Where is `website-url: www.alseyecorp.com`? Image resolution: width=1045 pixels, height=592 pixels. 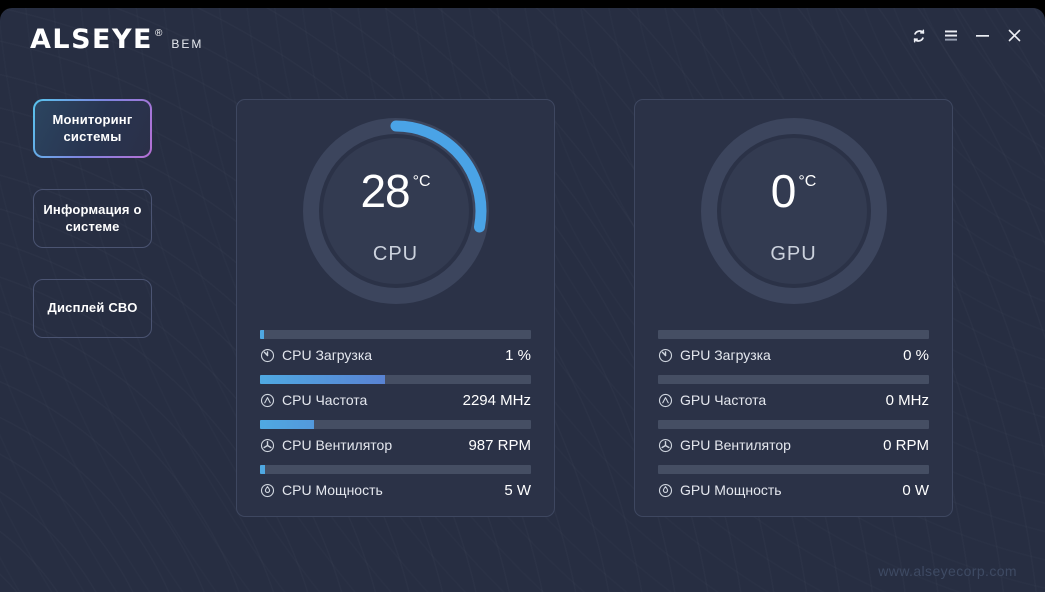 website-url: www.alseyecorp.com is located at coordinates (947, 571).